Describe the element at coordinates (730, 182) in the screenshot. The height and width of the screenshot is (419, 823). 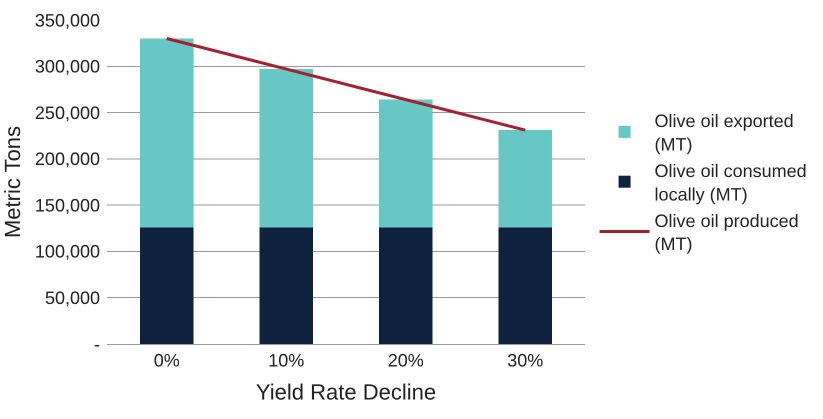
I see `legend-label: Olive oil consumed locally (MT)` at that location.